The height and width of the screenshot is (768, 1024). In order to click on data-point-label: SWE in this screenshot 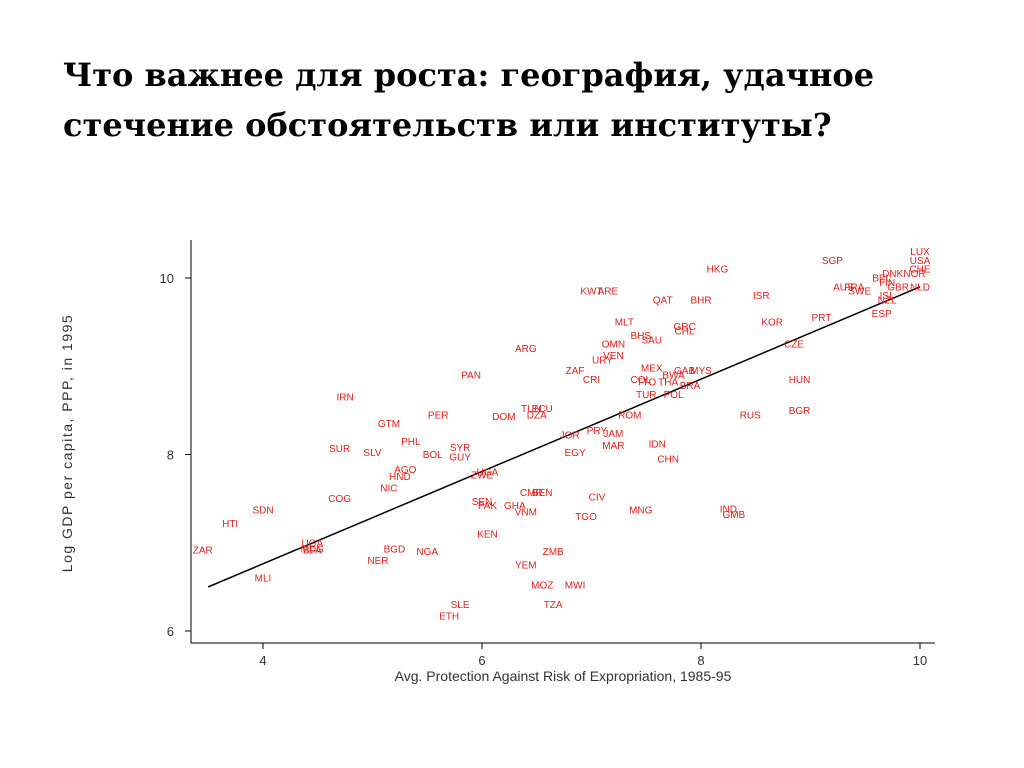, I will do `click(859, 292)`.